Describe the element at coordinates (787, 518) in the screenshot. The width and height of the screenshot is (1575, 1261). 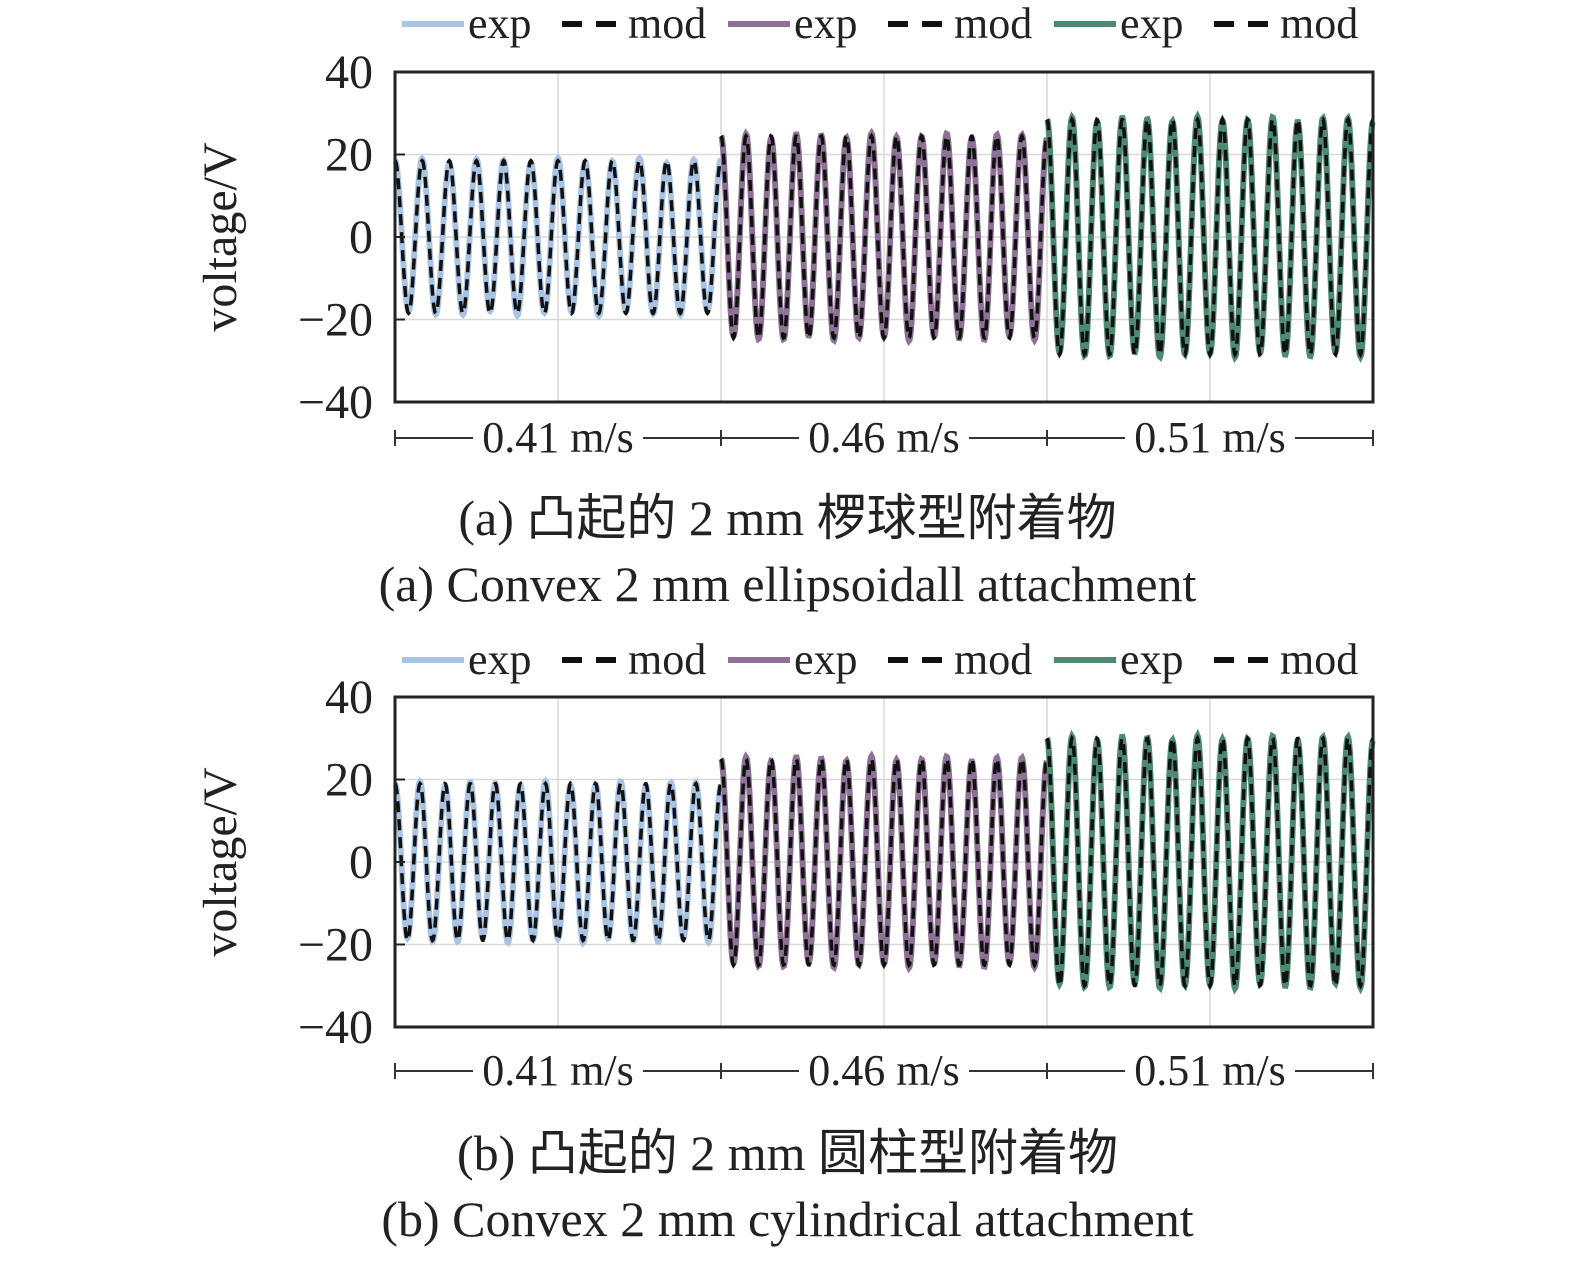
I see `caption-a-chinese: (a) 凸起的 2 mm 椤球型附着物` at that location.